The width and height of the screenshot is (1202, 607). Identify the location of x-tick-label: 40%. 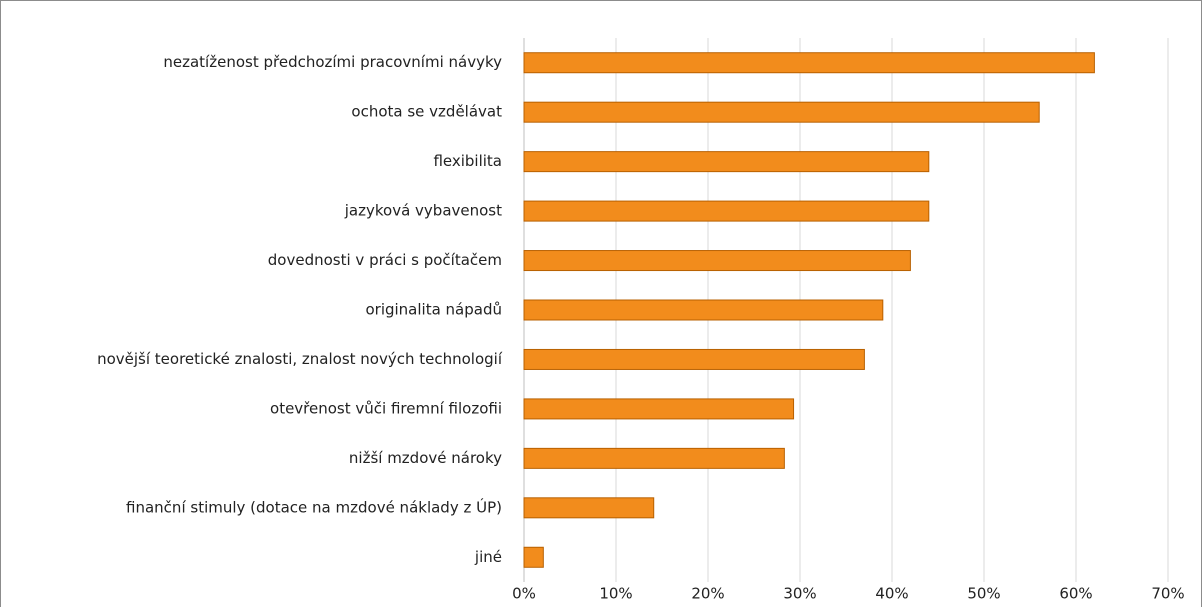
(891, 594).